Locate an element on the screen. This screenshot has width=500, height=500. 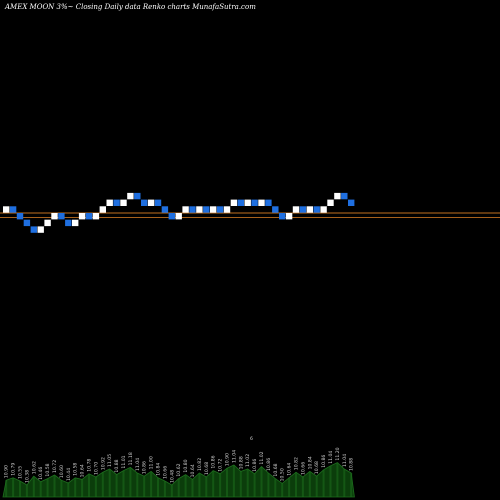
volume-label: 10.78 is located at coordinates (90, 465).